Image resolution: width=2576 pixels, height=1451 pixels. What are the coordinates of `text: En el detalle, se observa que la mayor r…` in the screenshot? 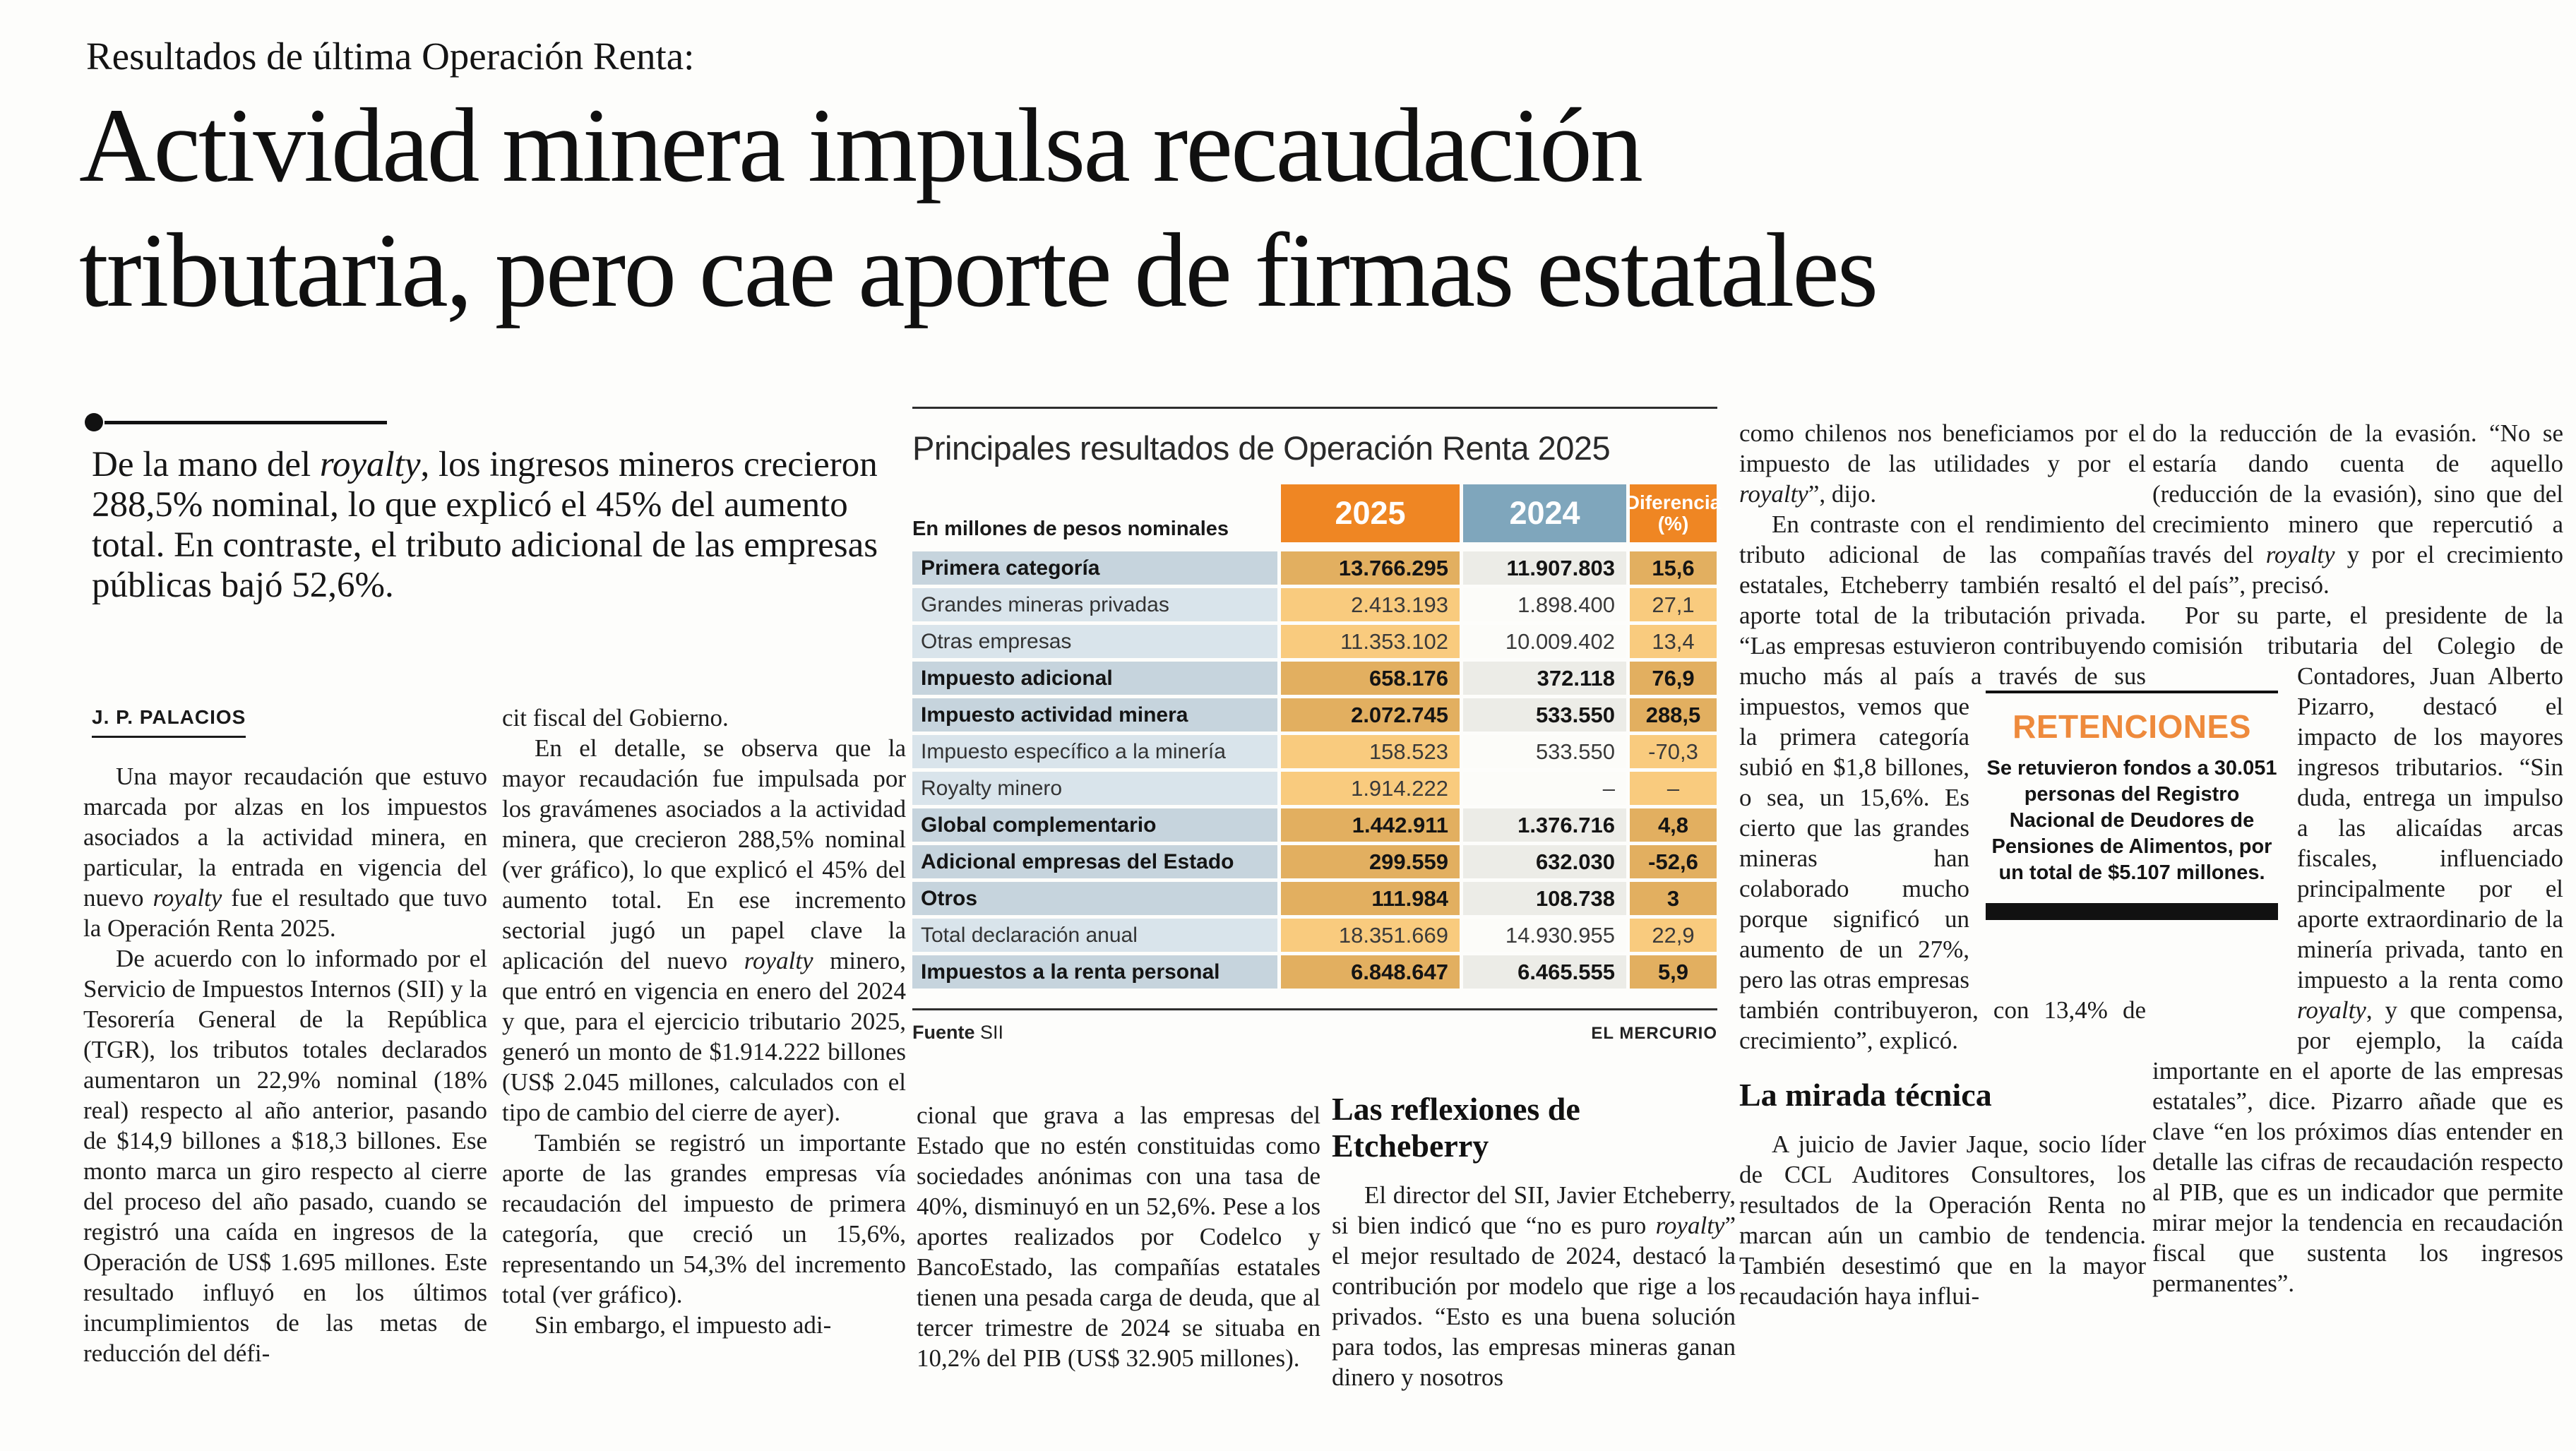 It's located at (704, 854).